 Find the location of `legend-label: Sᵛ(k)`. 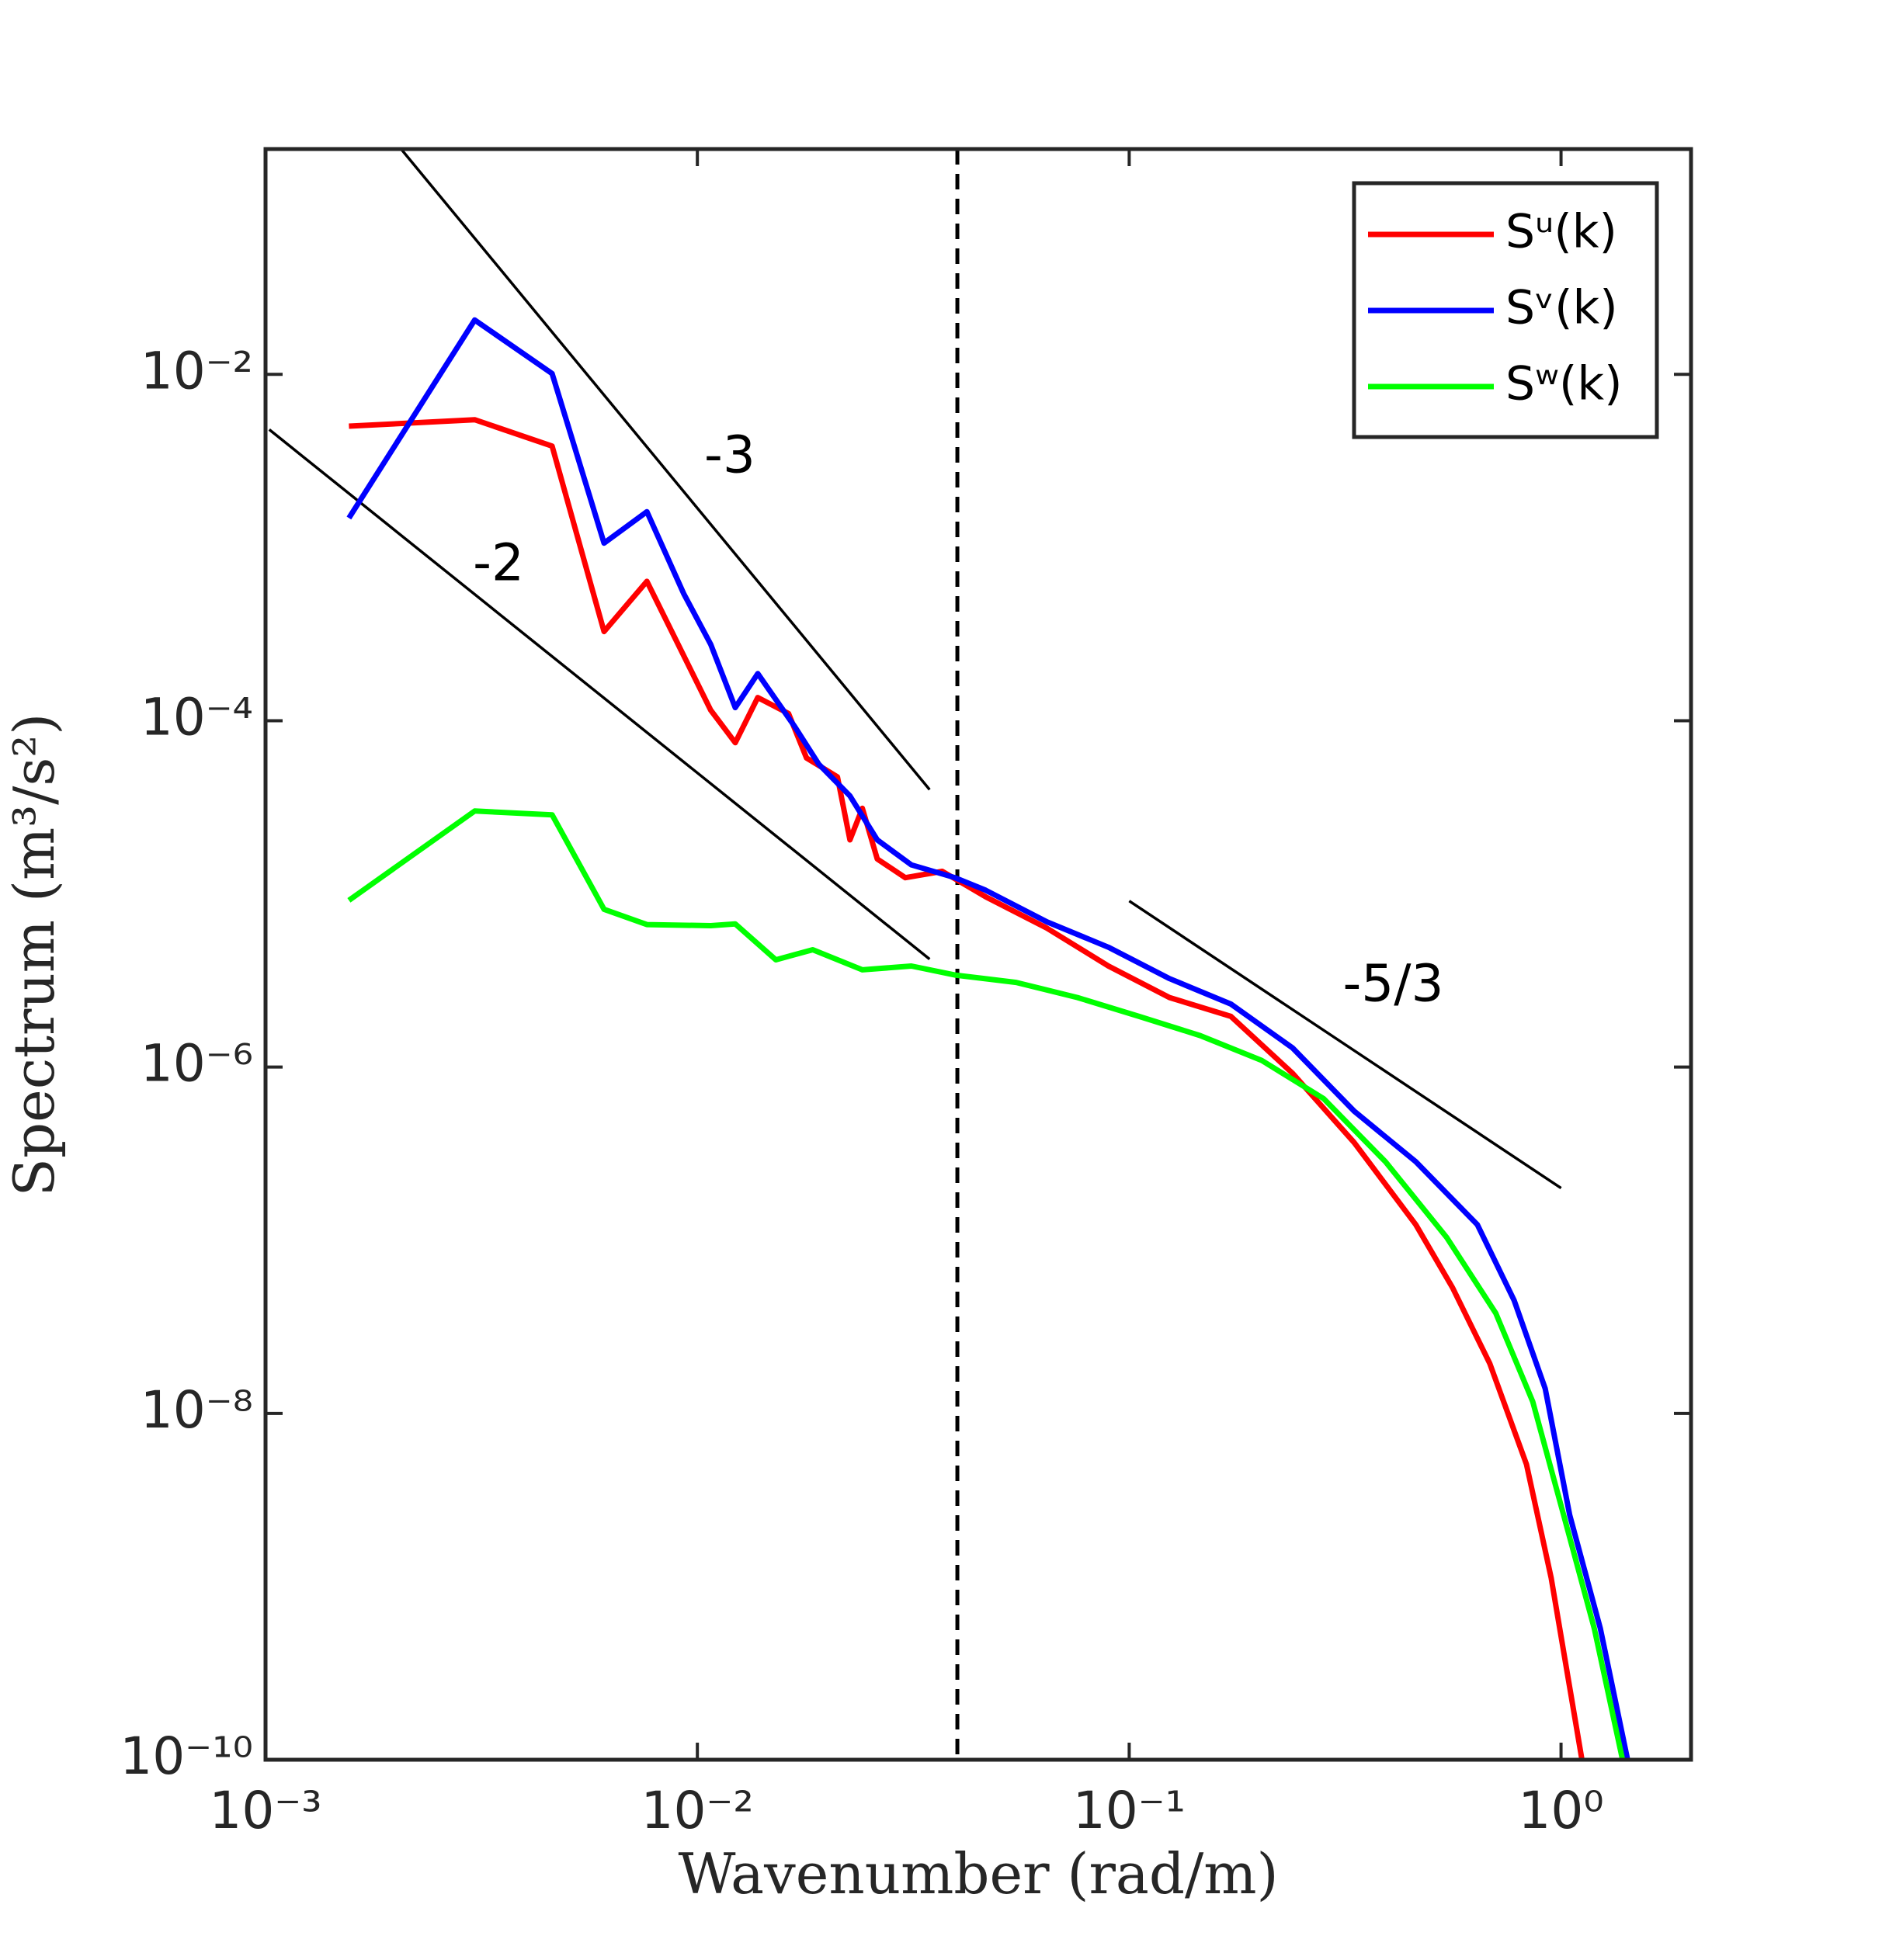

legend-label: Sᵛ(k) is located at coordinates (1561, 308).